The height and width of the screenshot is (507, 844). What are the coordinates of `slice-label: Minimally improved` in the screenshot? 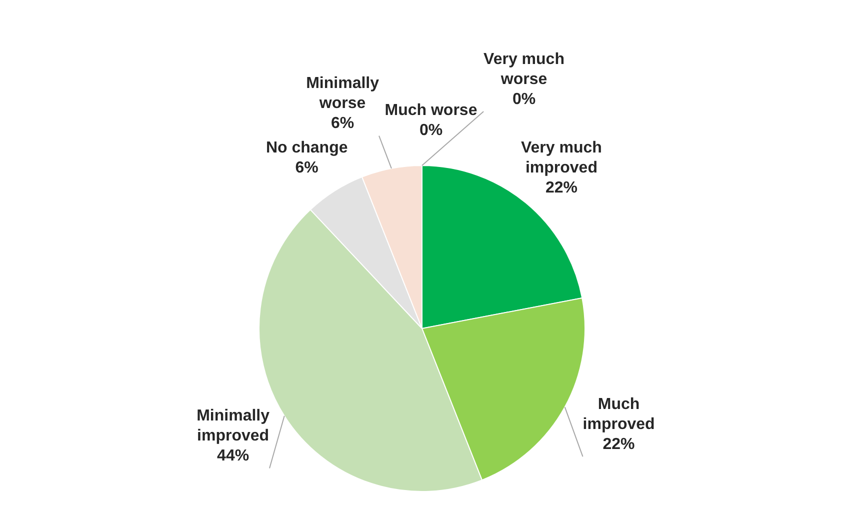 It's located at (233, 426).